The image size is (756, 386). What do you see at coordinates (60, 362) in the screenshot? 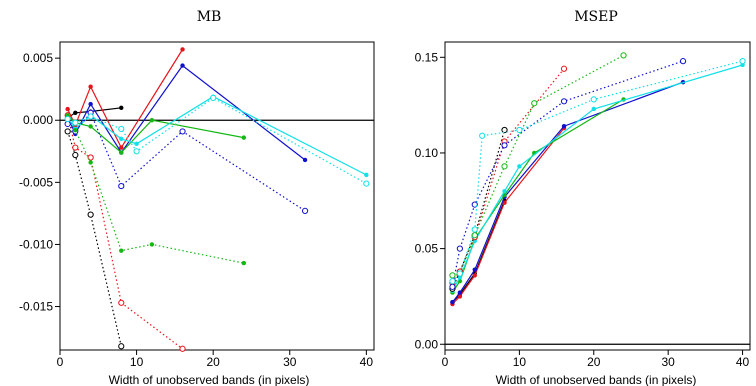
I see `x-tick-label: 0` at bounding box center [60, 362].